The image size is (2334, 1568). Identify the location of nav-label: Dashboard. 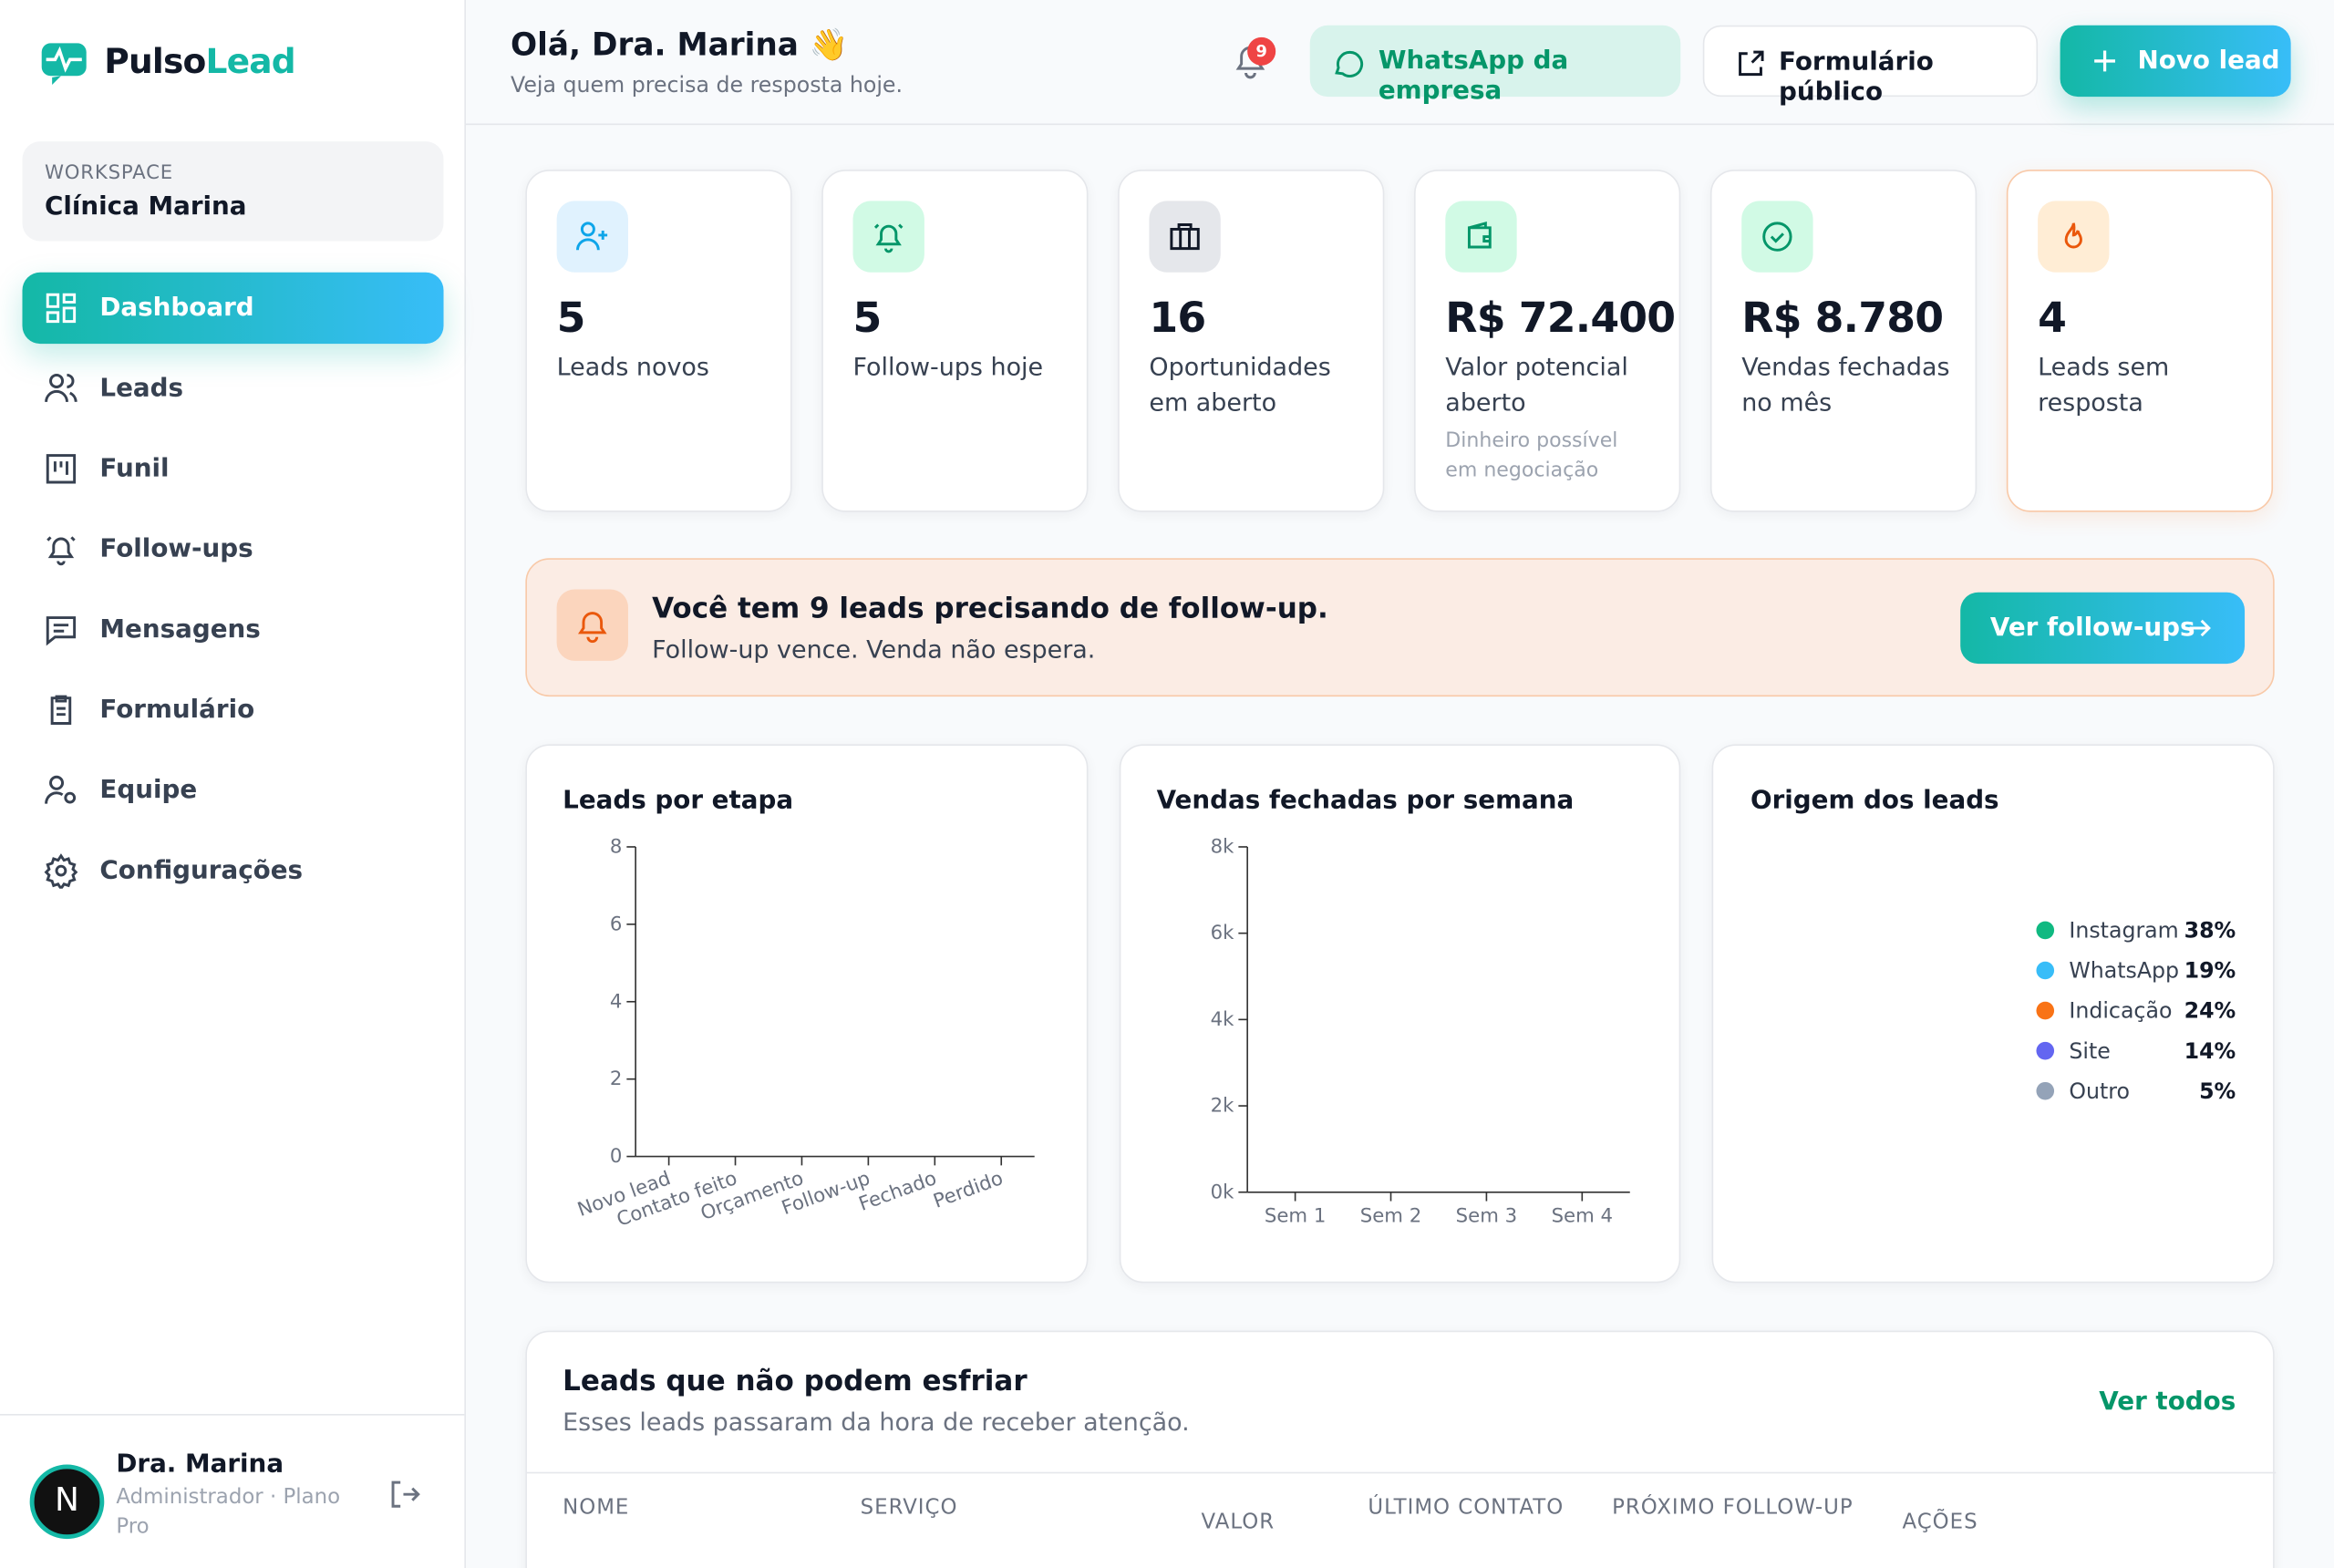
(177, 308).